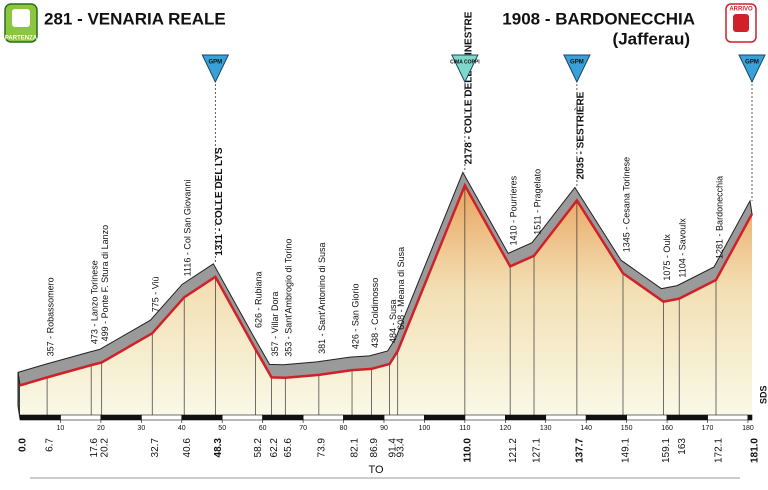  What do you see at coordinates (513, 450) in the screenshot?
I see `km-label: 121.2` at bounding box center [513, 450].